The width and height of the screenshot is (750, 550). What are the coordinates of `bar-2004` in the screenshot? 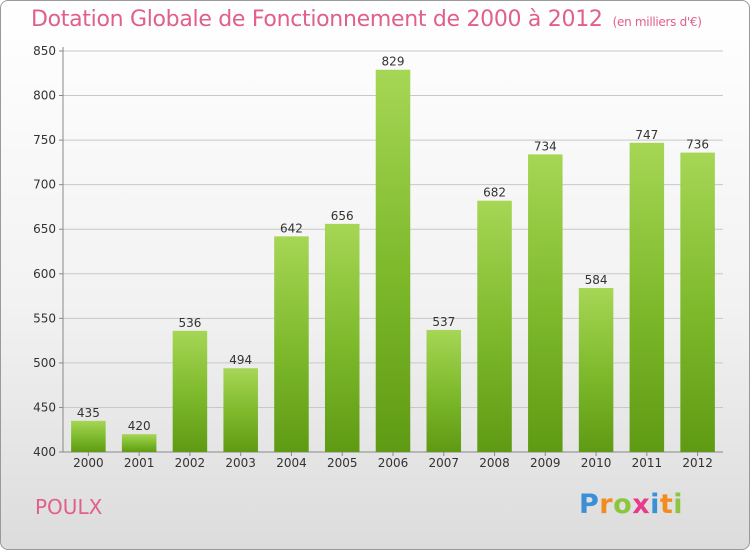 It's located at (291, 344).